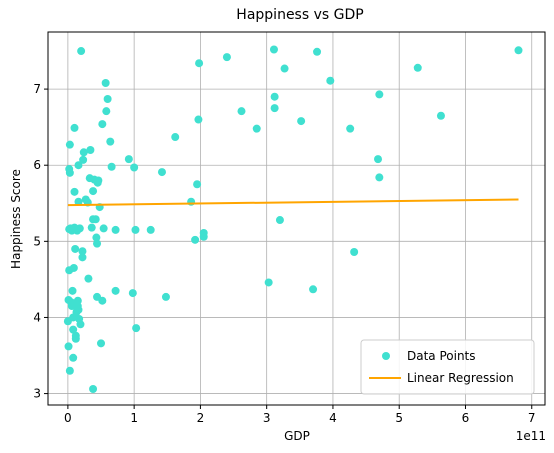 The width and height of the screenshot is (554, 453). Describe the element at coordinates (37, 394) in the screenshot. I see `y-tick-label: 3` at that location.